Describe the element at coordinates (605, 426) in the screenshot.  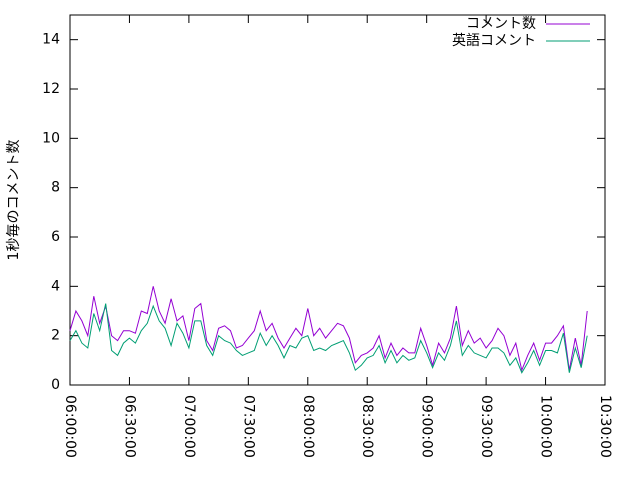
I see `x-tick-label: 10:30:00` at that location.